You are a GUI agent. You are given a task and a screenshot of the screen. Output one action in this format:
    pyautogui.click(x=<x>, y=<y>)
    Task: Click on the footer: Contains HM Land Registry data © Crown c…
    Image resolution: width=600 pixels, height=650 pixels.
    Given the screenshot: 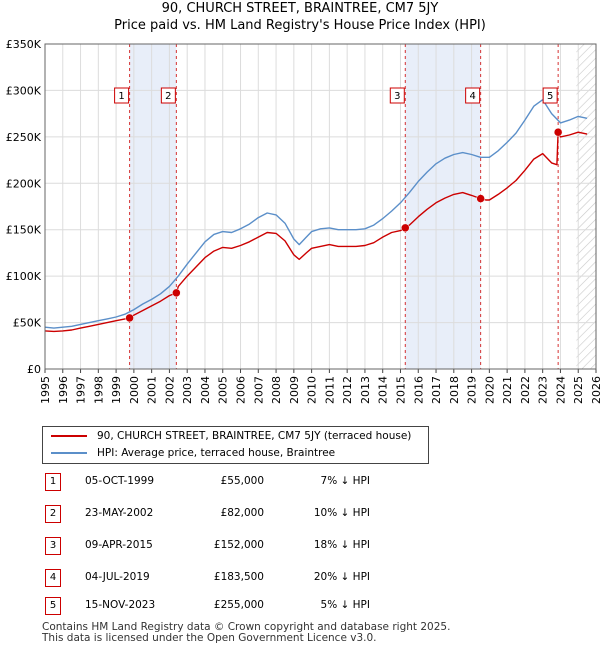 What is the action you would take?
    pyautogui.click(x=246, y=633)
    